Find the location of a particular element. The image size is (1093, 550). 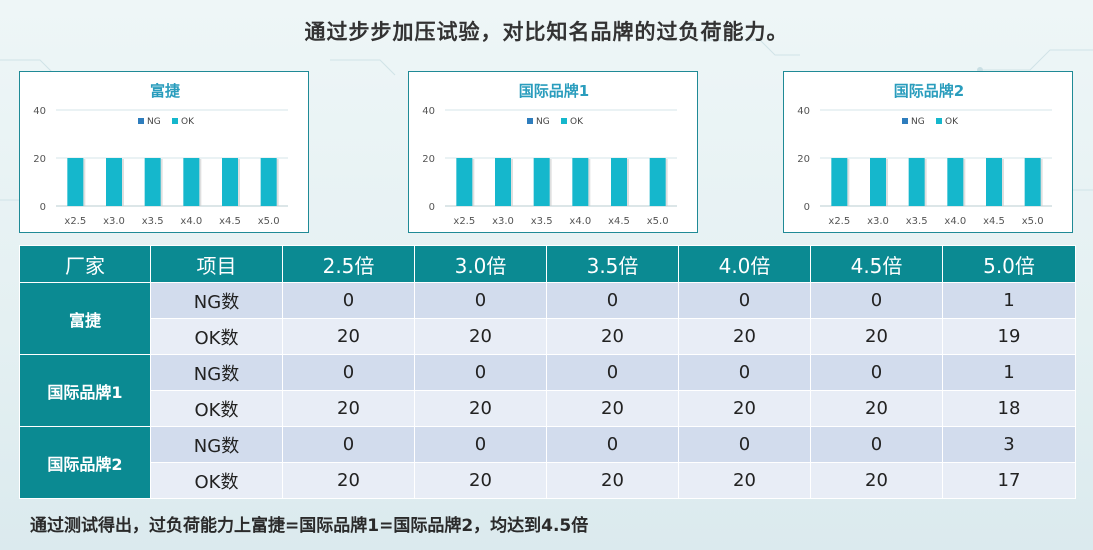

value-cell: 18 is located at coordinates (1009, 408).